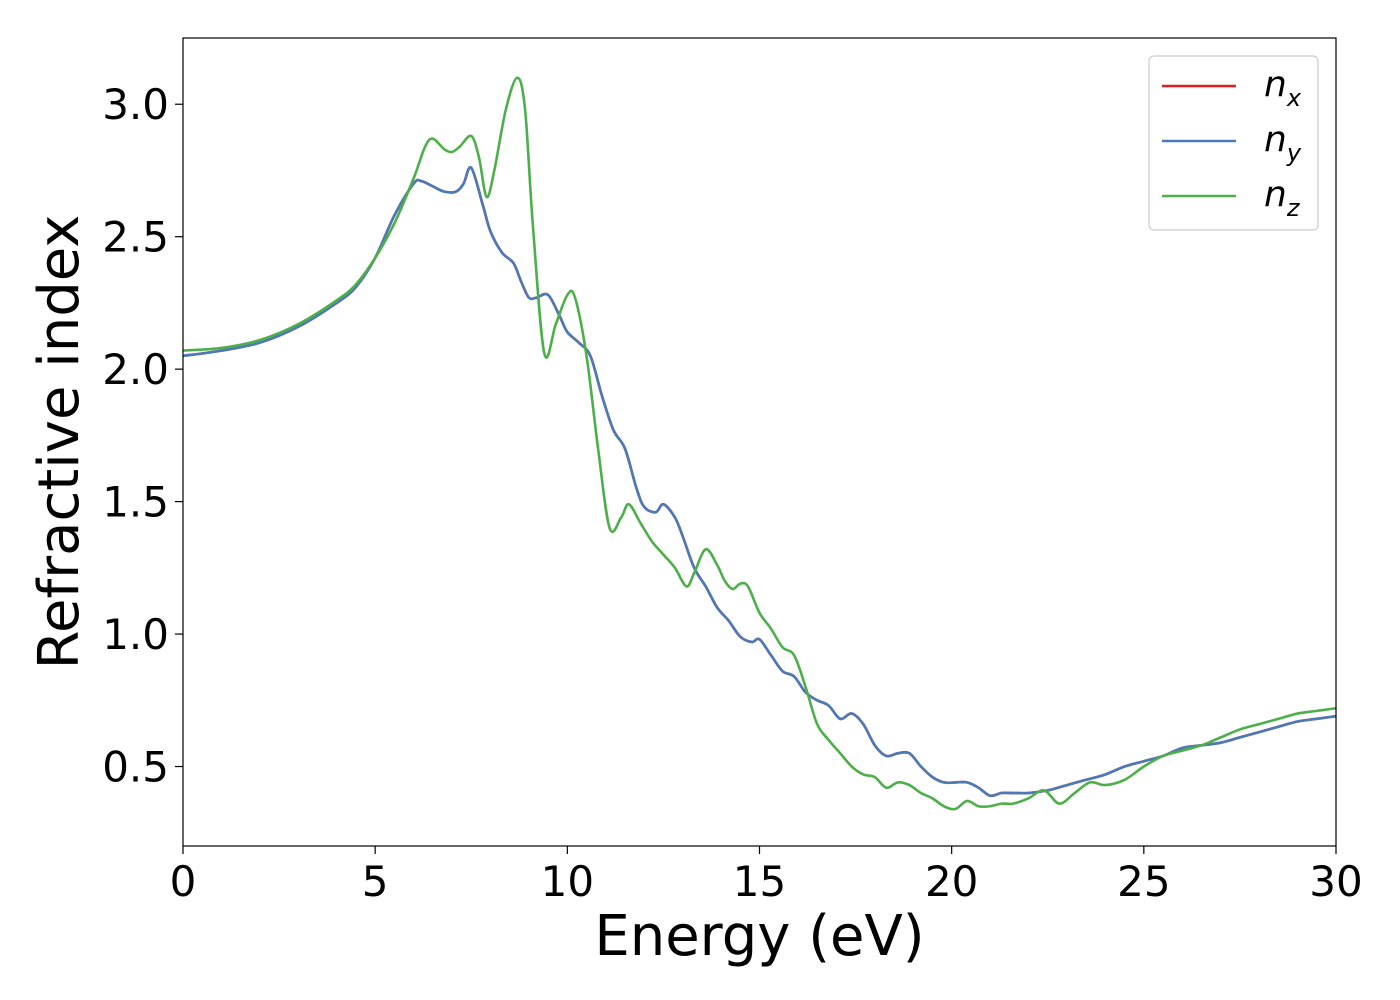 This screenshot has width=1400, height=1000. I want to click on x-axis-ticks: 0 5 10 15 20 25 30, so click(766, 876).